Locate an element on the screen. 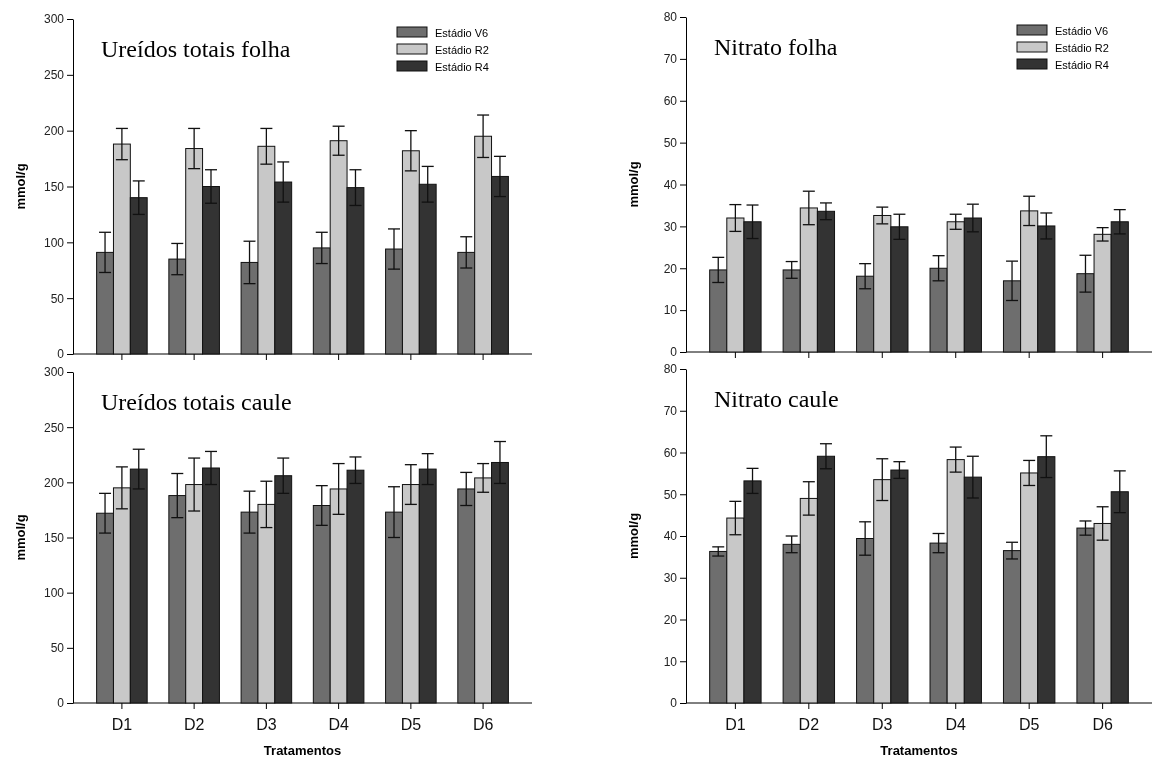 This screenshot has height=762, width=1176. text: Ureídos totais folha is located at coordinates (196, 49).